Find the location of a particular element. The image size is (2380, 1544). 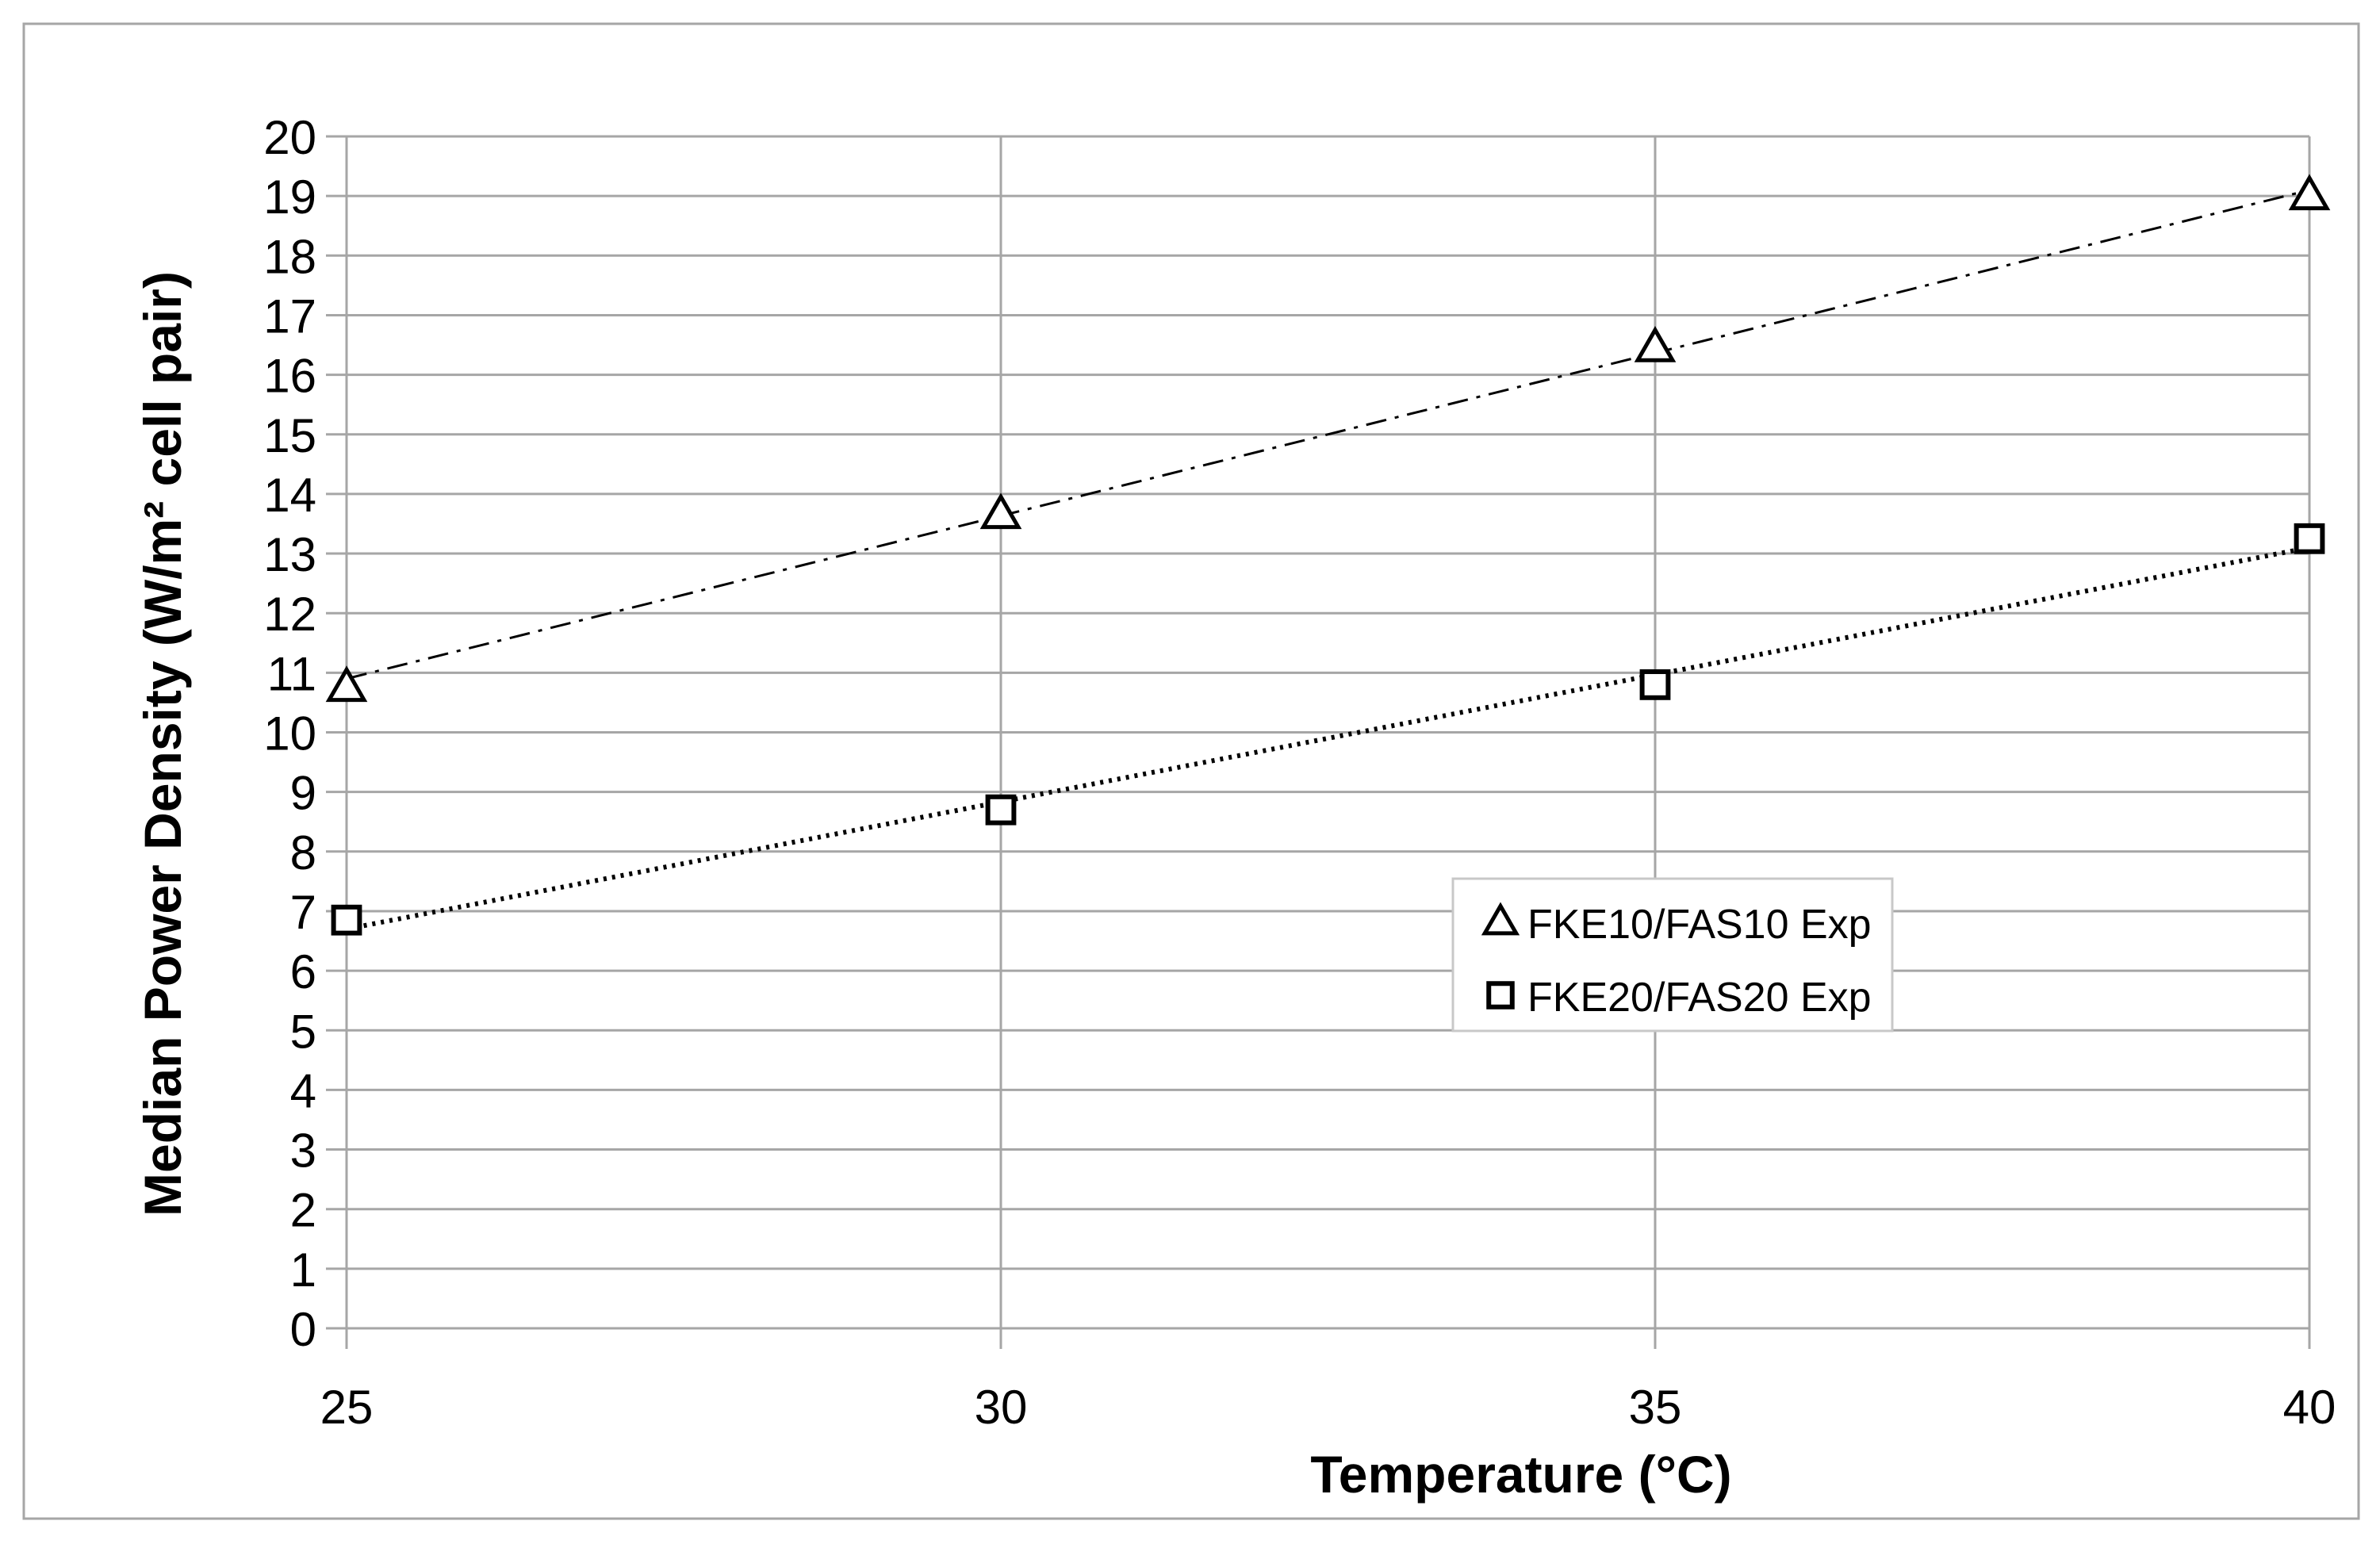

x-axis-title: Temperature (°C) is located at coordinates (1520, 1475).